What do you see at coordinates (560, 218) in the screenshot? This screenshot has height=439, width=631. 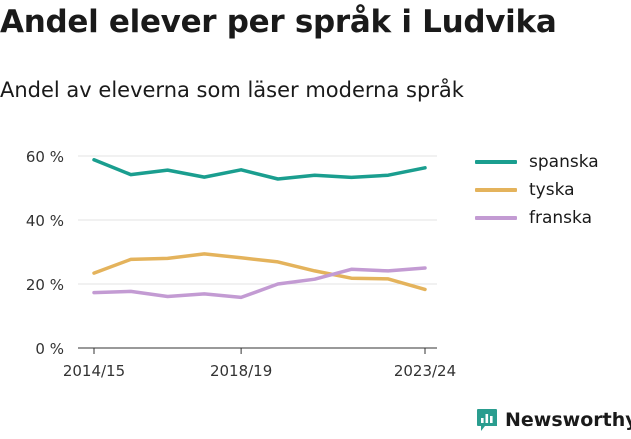 I see `legend-label: franska` at bounding box center [560, 218].